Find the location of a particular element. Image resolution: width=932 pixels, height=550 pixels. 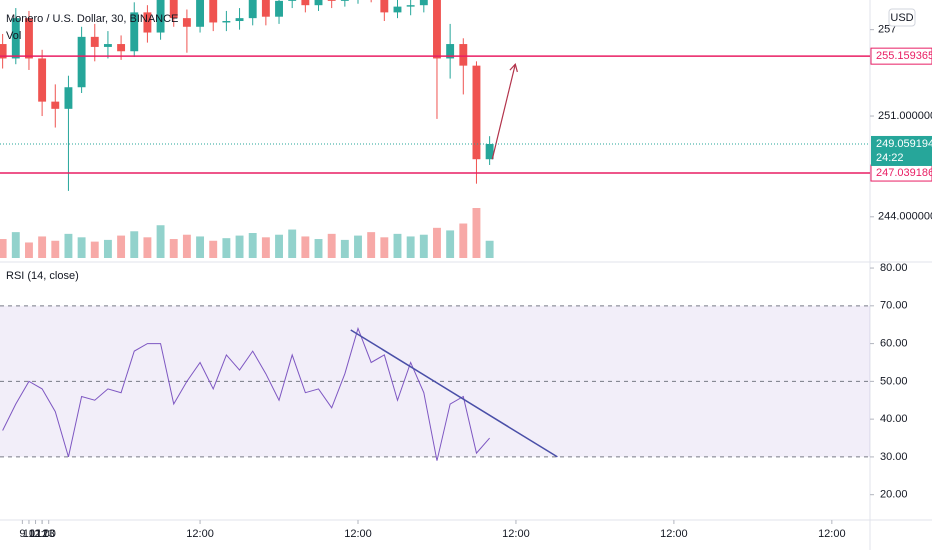

y-tick-label: 60.00 is located at coordinates (894, 343).